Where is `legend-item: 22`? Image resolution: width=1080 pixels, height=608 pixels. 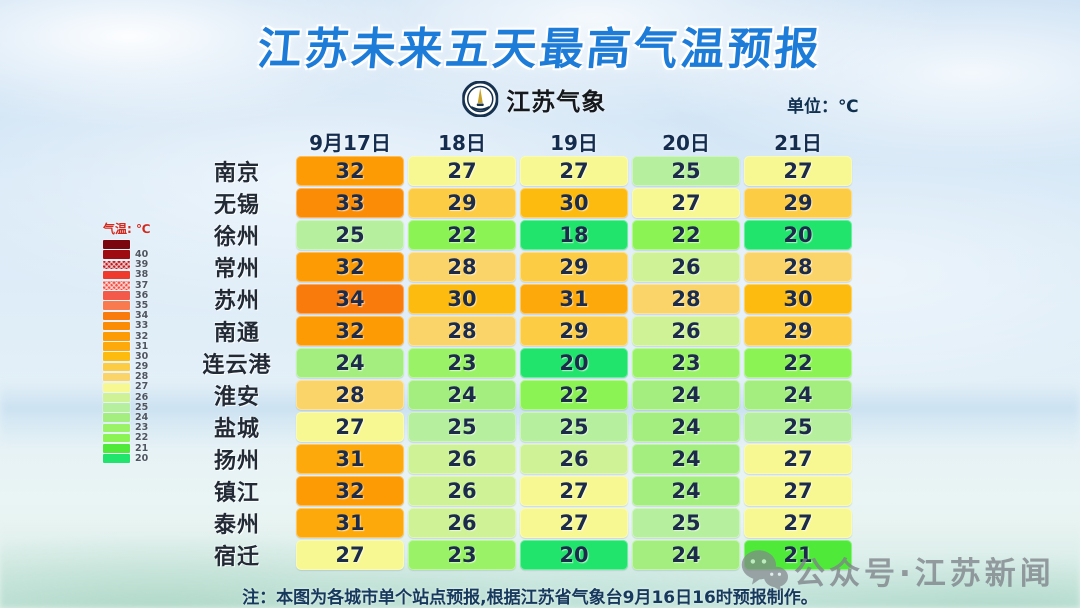 legend-item: 22 is located at coordinates (127, 438).